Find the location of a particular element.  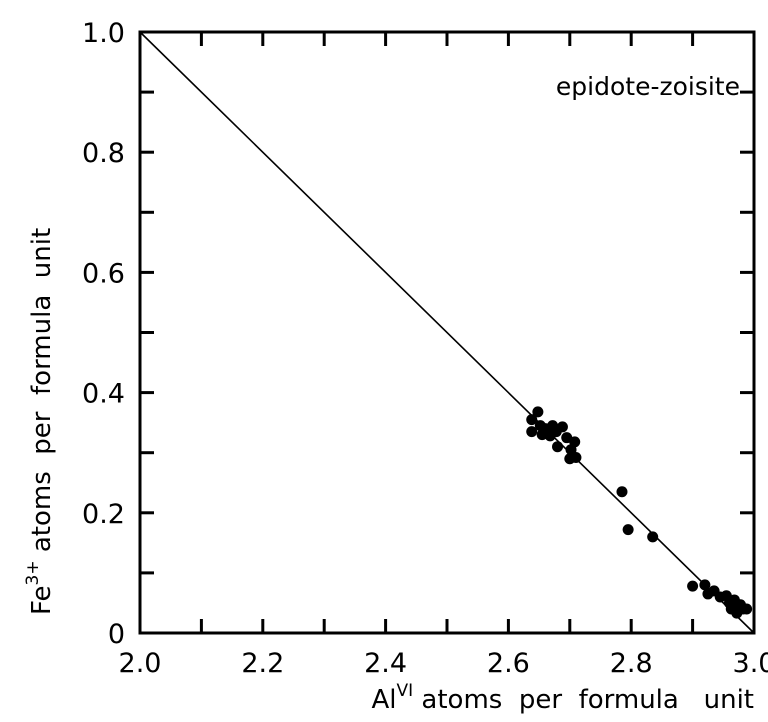

x-tick-label-3: 2.6 is located at coordinates (508, 663).